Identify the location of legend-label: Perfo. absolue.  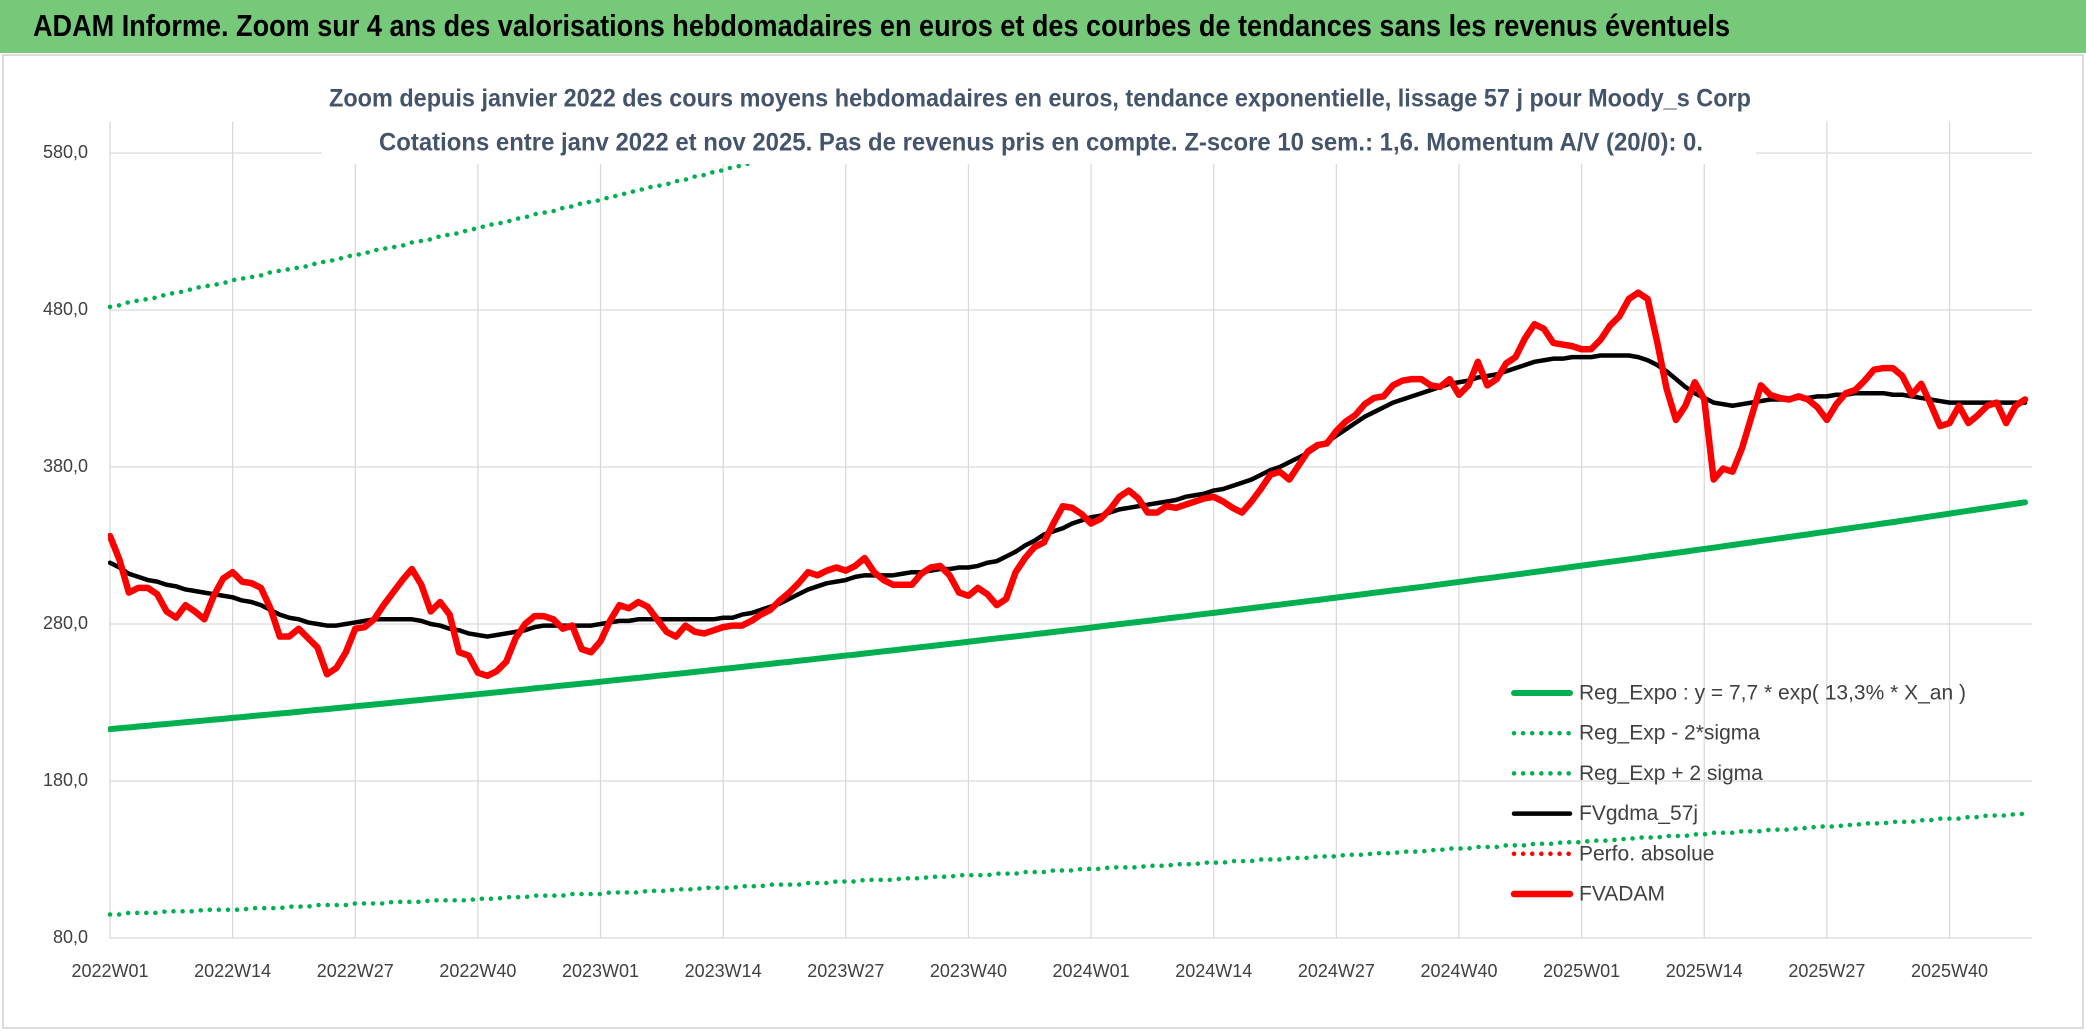
(1646, 853).